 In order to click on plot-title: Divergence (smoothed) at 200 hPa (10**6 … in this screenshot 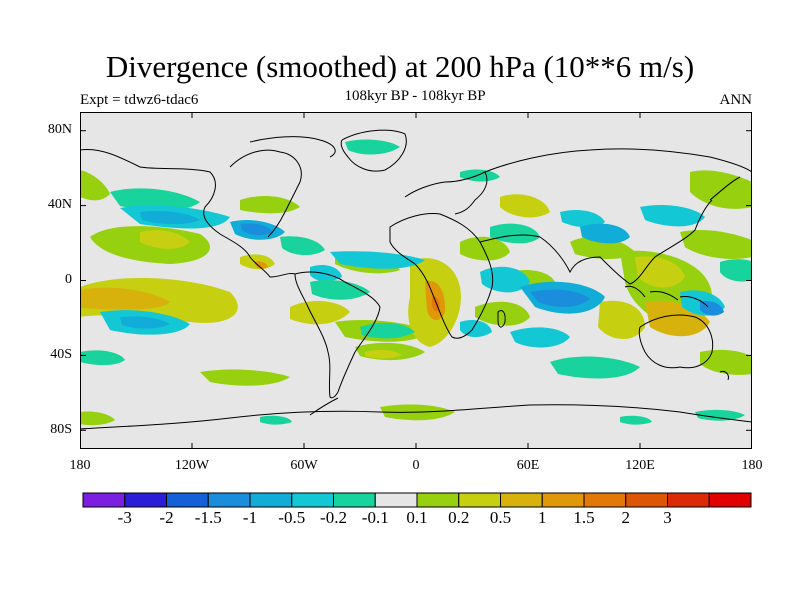, I will do `click(400, 66)`.